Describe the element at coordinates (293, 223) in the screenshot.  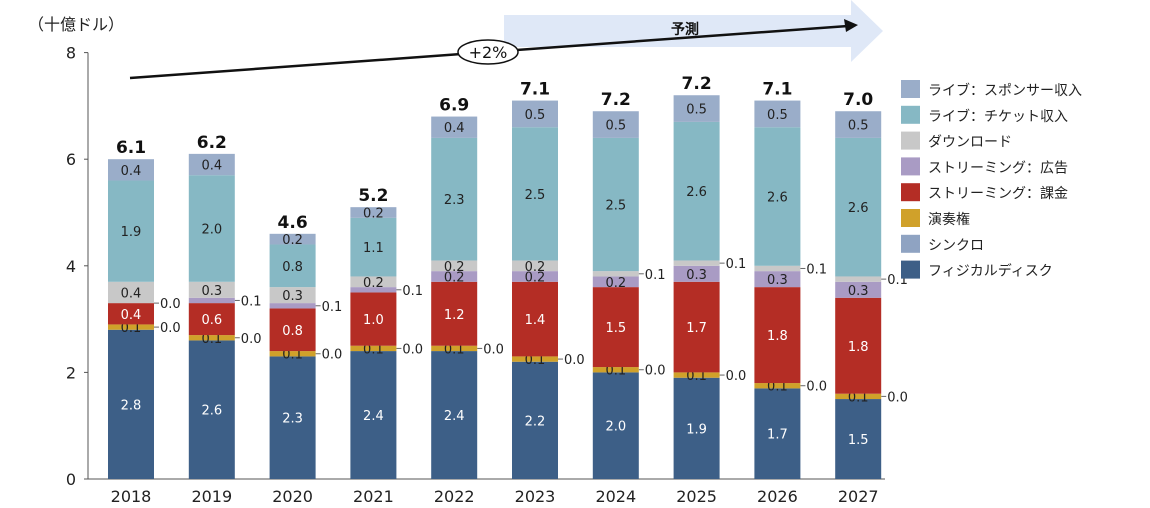
I see `bar-total-label: 4.6` at that location.